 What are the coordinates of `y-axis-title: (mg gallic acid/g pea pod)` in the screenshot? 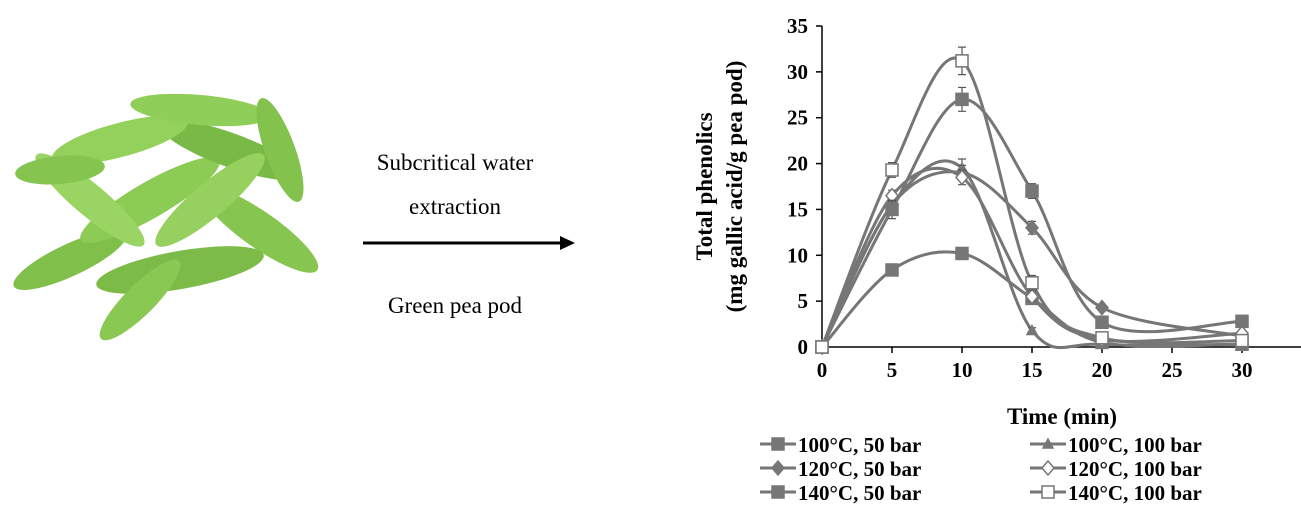 It's located at (734, 187).